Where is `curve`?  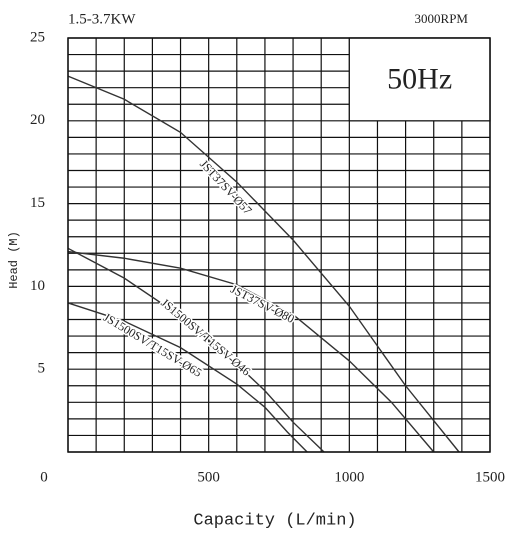
curve is located at coordinates (187, 377).